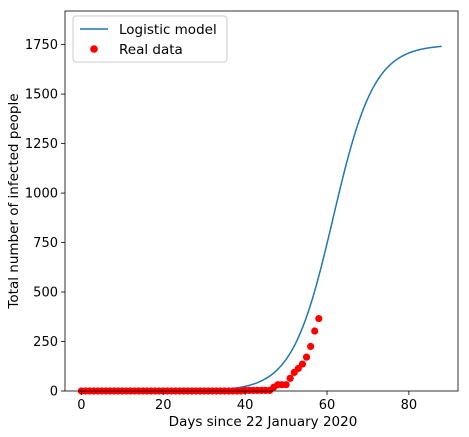  I want to click on legend-data-swatch, so click(94, 49).